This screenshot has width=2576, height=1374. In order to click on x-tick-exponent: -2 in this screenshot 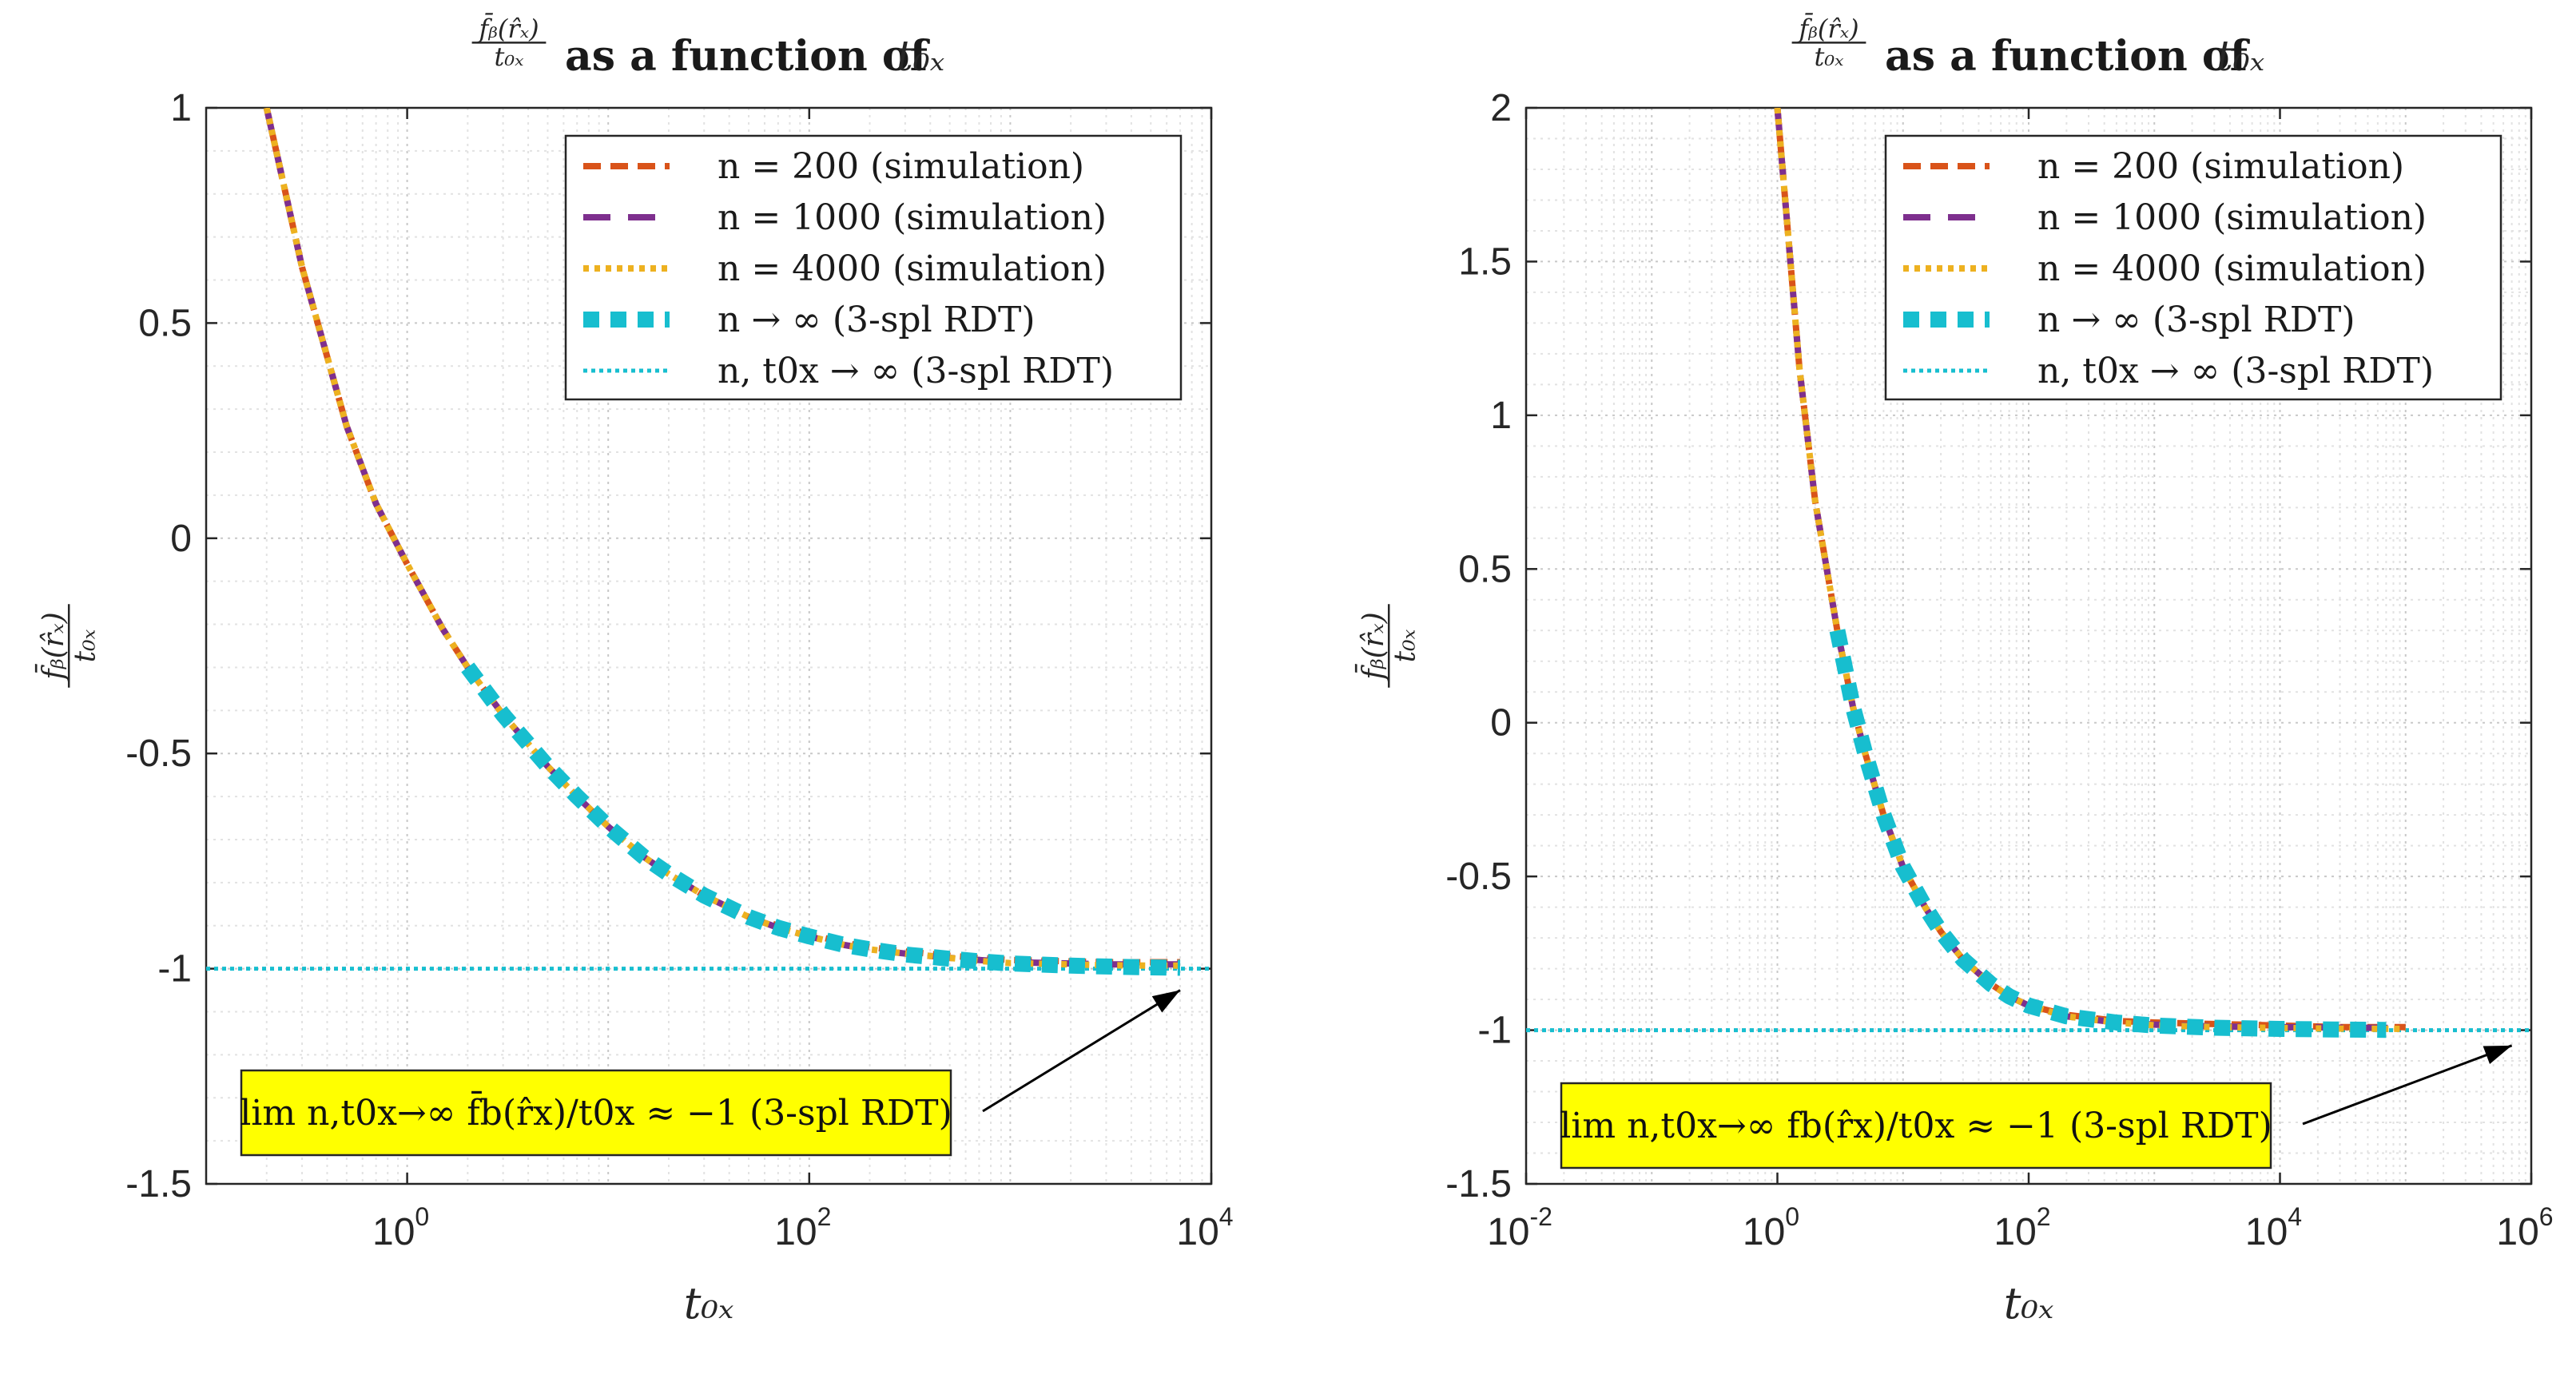, I will do `click(1540, 1216)`.